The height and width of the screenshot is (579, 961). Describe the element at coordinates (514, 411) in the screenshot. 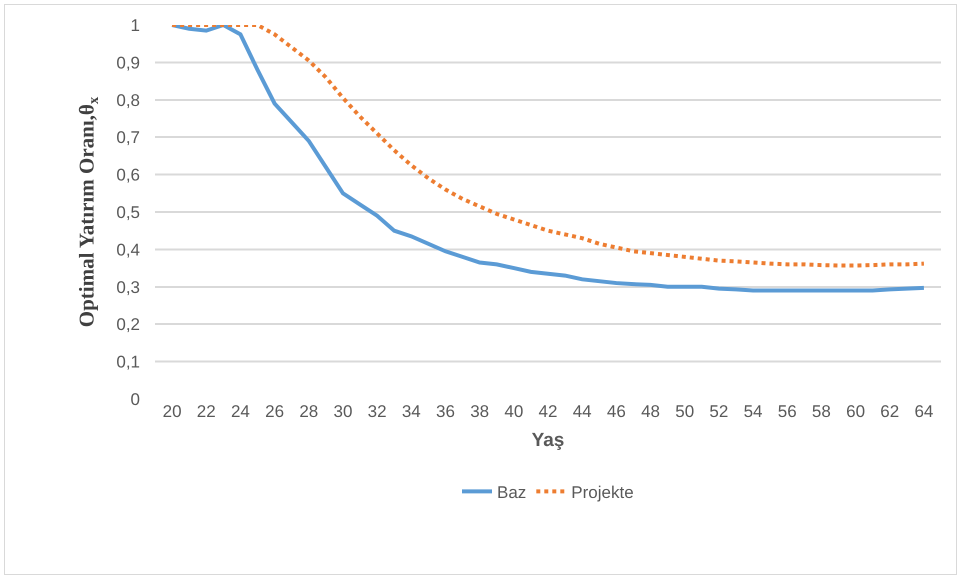

I see `x-tick-label: 40` at that location.